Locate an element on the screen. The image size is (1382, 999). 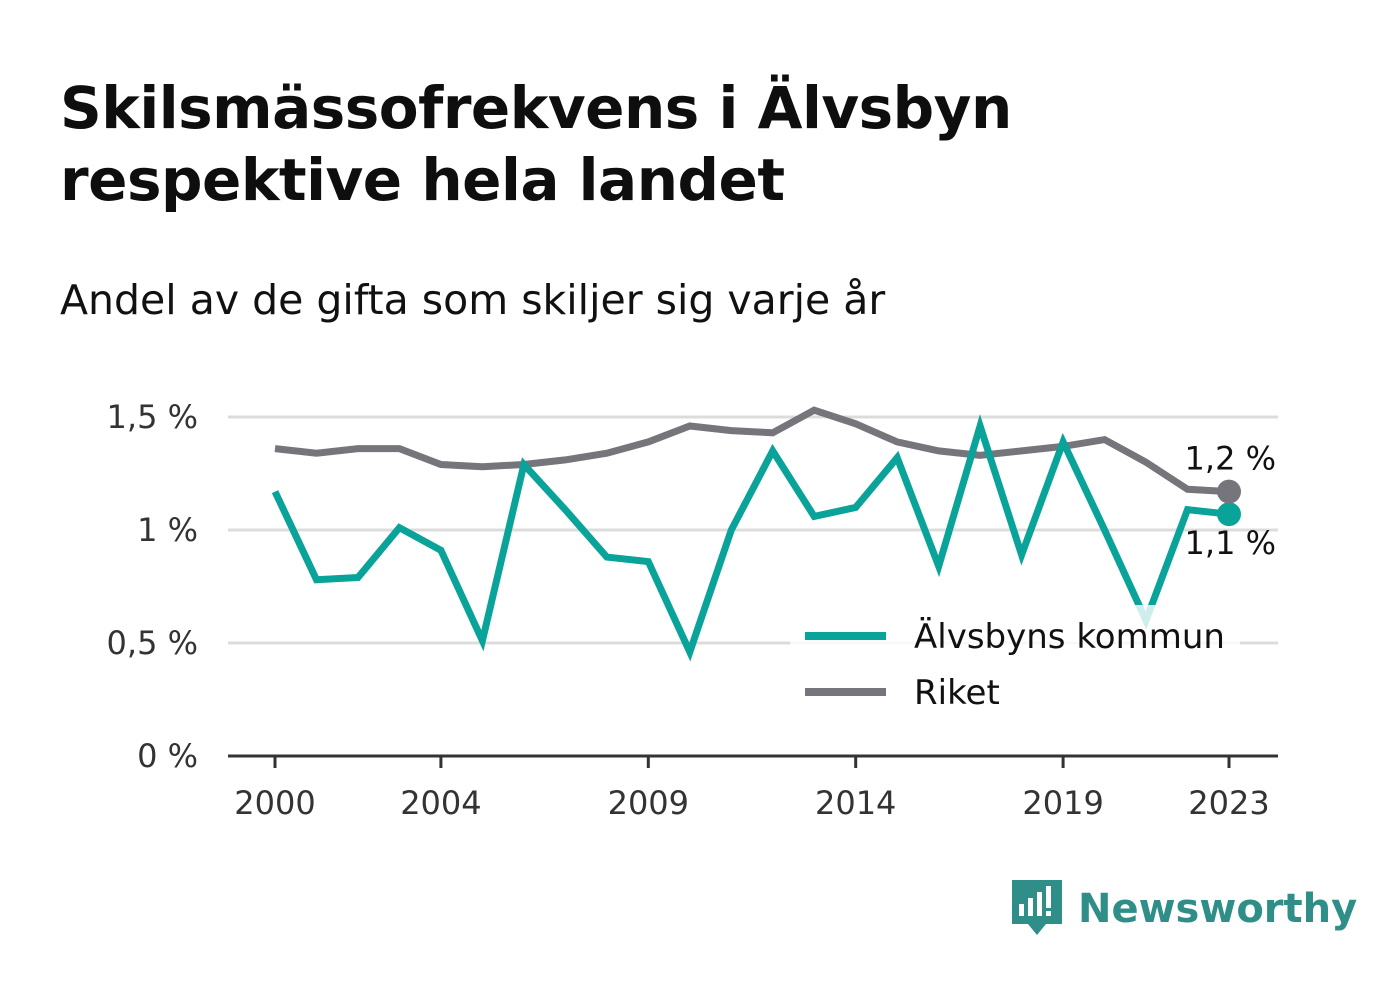
legend-label: Älvsbyns kommun is located at coordinates (1069, 637).